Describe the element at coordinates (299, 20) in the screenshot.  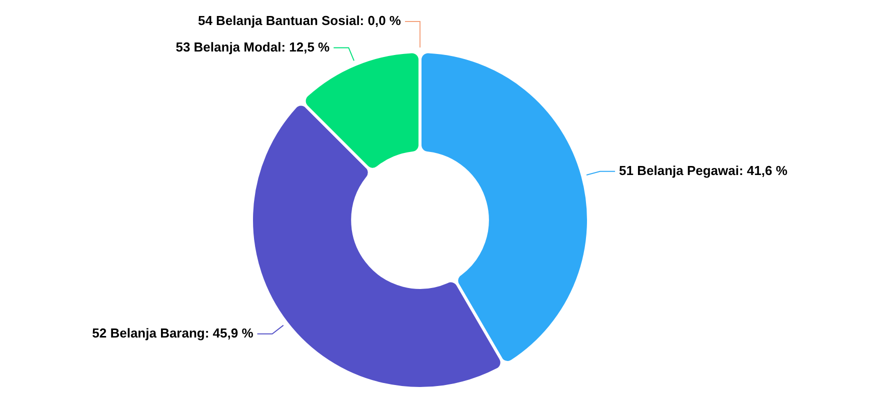
I see `category-label: 54 Belanja Bantuan Sosial: 0,0 %` at that location.